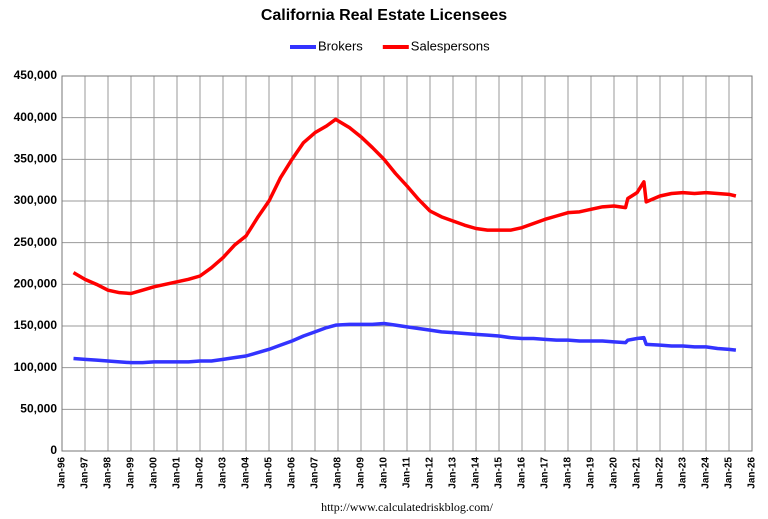  What do you see at coordinates (53, 450) in the screenshot?
I see `y-tick-label: 0` at bounding box center [53, 450].